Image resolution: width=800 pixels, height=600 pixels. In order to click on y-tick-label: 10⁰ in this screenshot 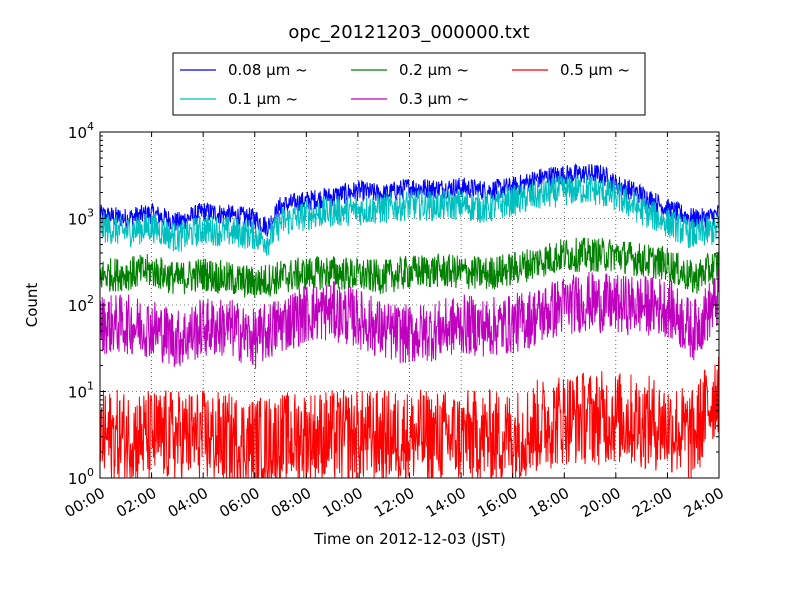, I will do `click(81, 477)`.